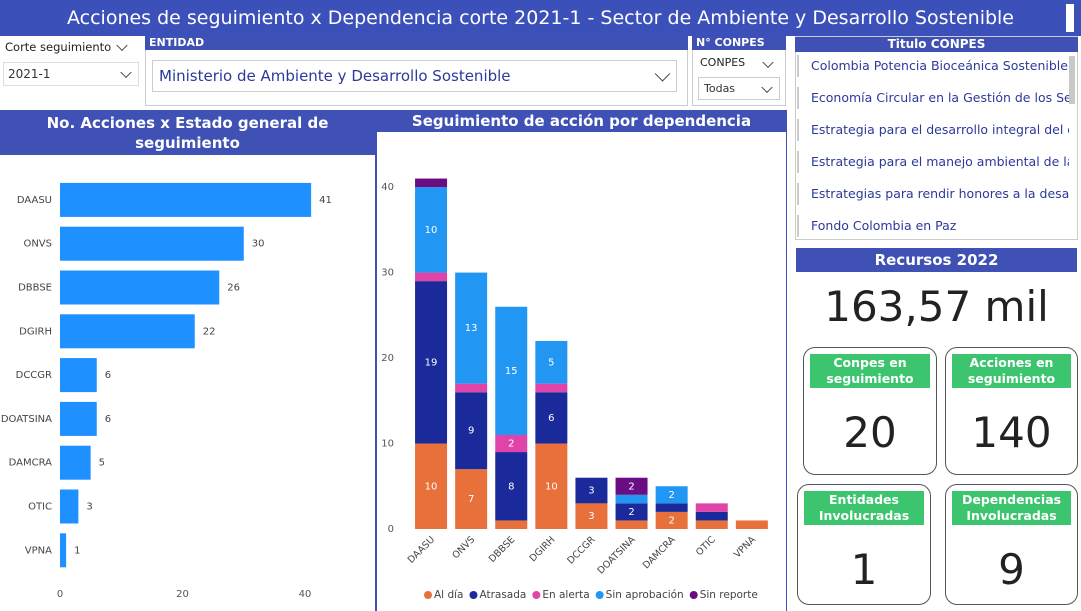  I want to click on data-label: 6, so click(551, 418).